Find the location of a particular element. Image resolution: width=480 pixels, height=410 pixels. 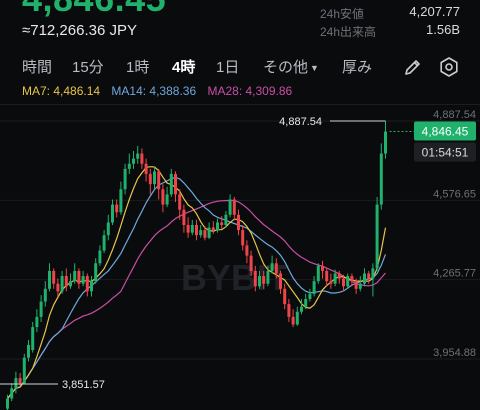

settings-icon is located at coordinates (449, 67).